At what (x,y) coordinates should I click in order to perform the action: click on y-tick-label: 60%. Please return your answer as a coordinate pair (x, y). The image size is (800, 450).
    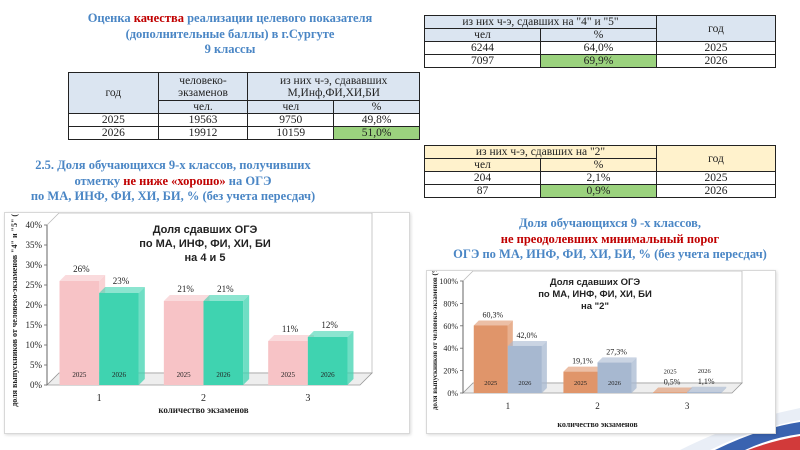
    Looking at the image, I should click on (450, 326).